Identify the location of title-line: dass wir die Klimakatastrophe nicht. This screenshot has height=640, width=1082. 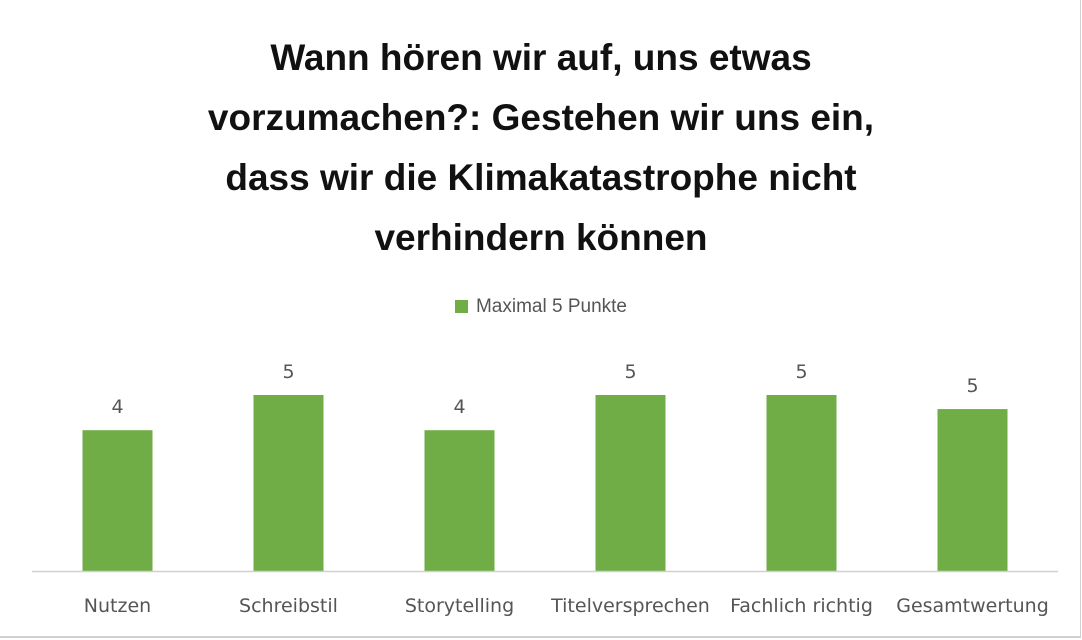
(541, 177).